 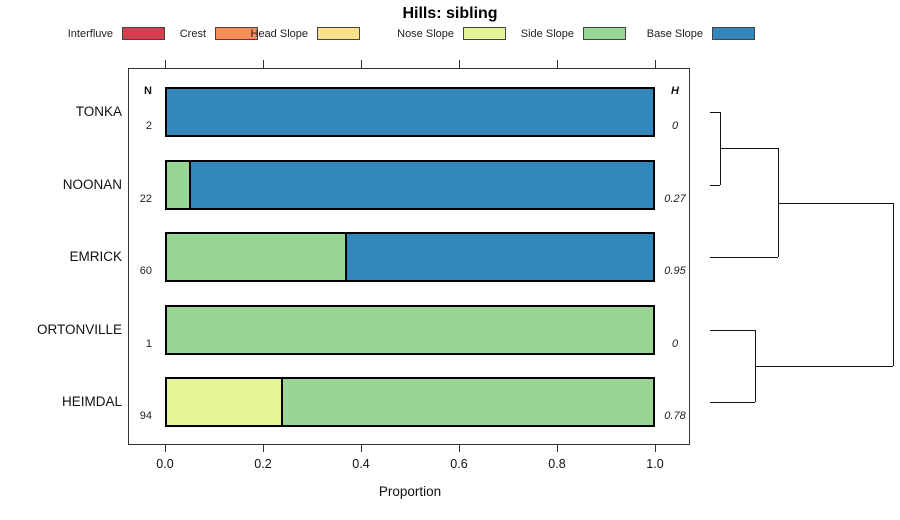 What do you see at coordinates (450, 13) in the screenshot?
I see `chart-title: Hills: sibling` at bounding box center [450, 13].